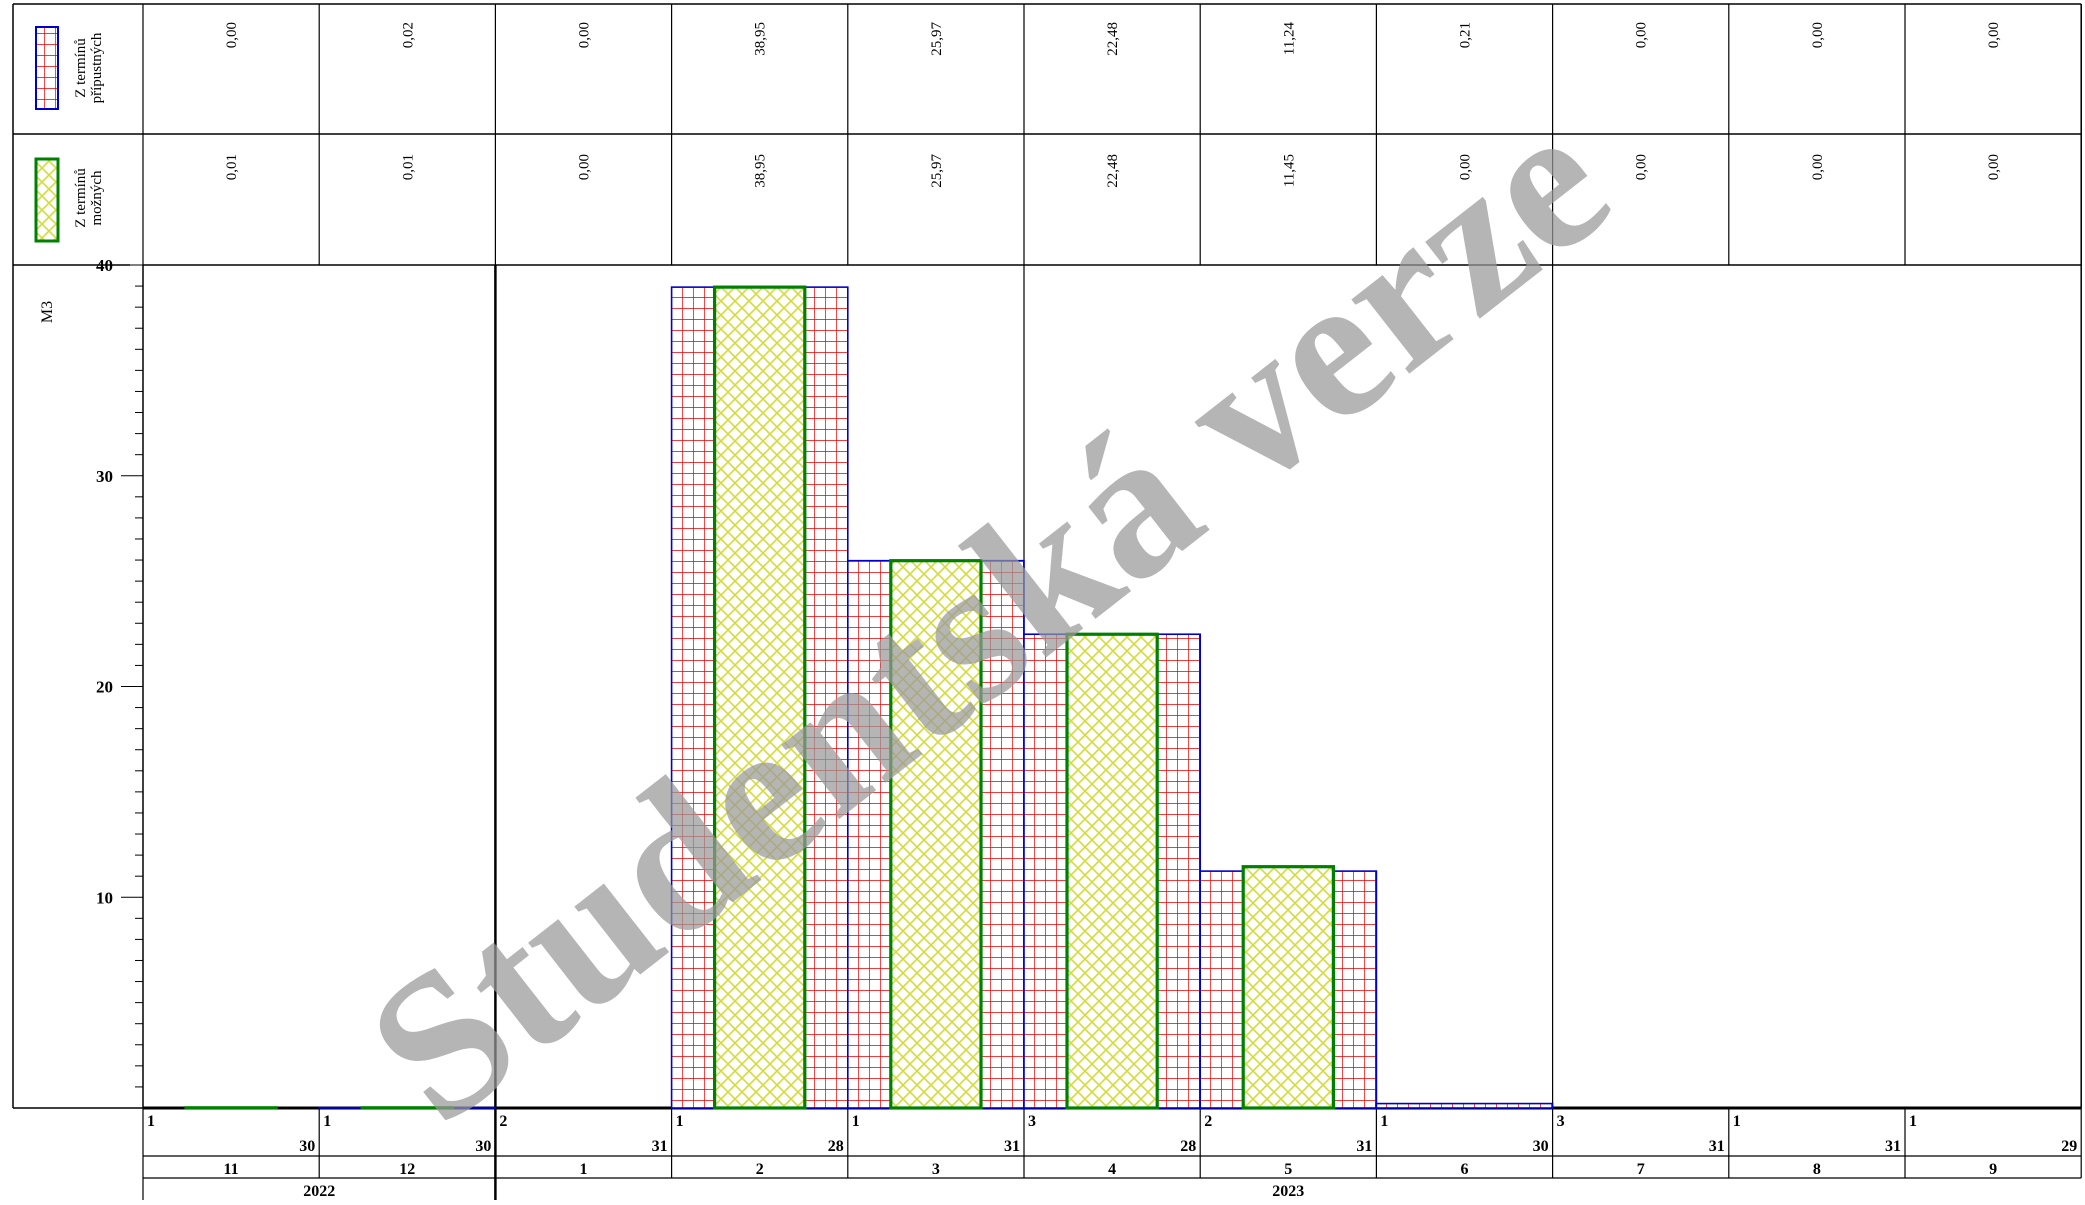 Image resolution: width=2085 pixels, height=1205 pixels. What do you see at coordinates (104, 687) in the screenshot?
I see `y-tick-label: 20` at bounding box center [104, 687].